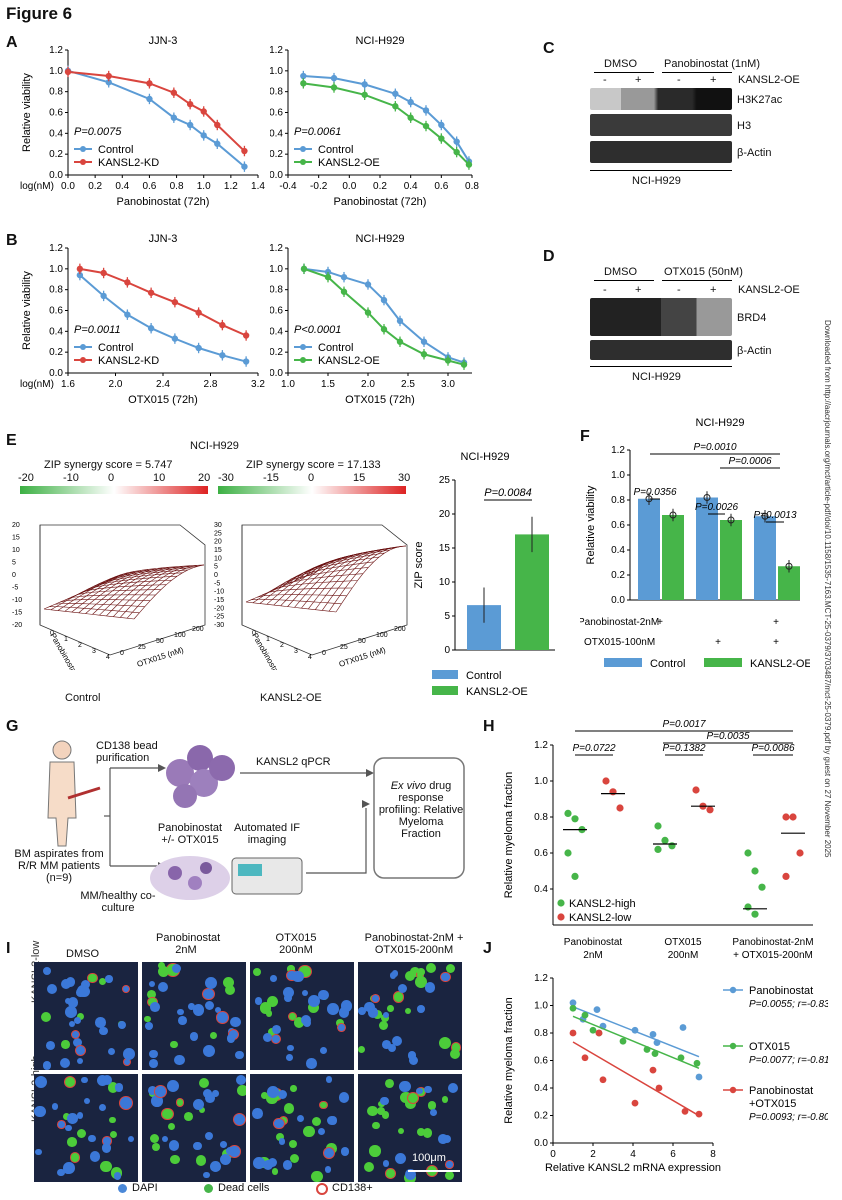 The image size is (842, 1200). Describe the element at coordinates (593, 942) in the screenshot. I see `category-label: Panobinostat` at that location.